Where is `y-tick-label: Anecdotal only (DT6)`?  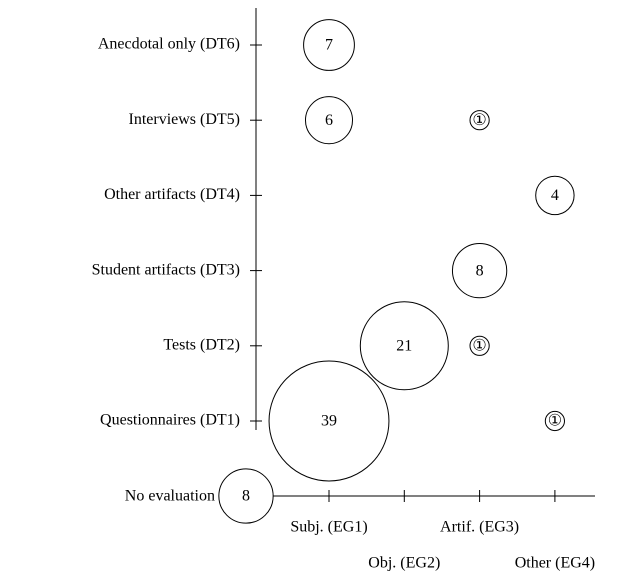 y-tick-label: Anecdotal only (DT6) is located at coordinates (169, 44).